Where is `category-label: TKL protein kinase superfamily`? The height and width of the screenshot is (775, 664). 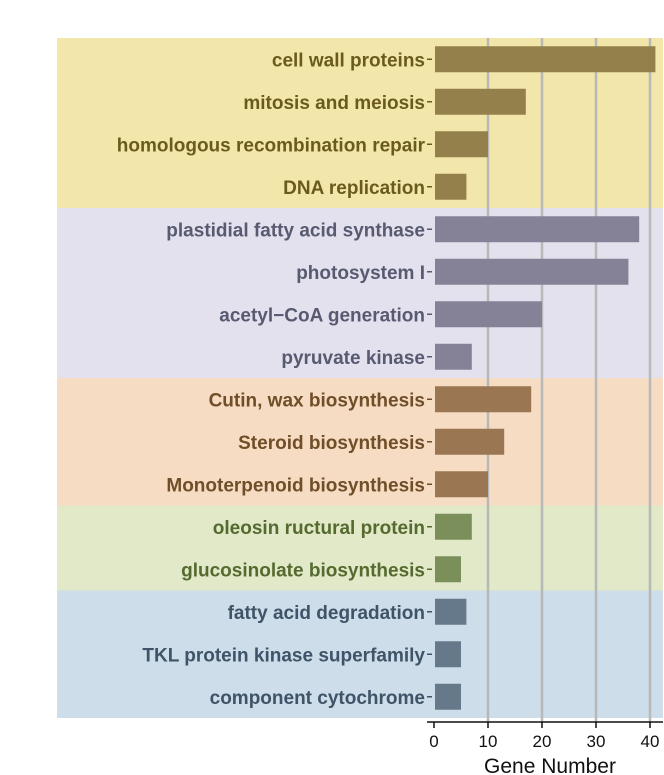
category-label: TKL protein kinase superfamily is located at coordinates (283, 655).